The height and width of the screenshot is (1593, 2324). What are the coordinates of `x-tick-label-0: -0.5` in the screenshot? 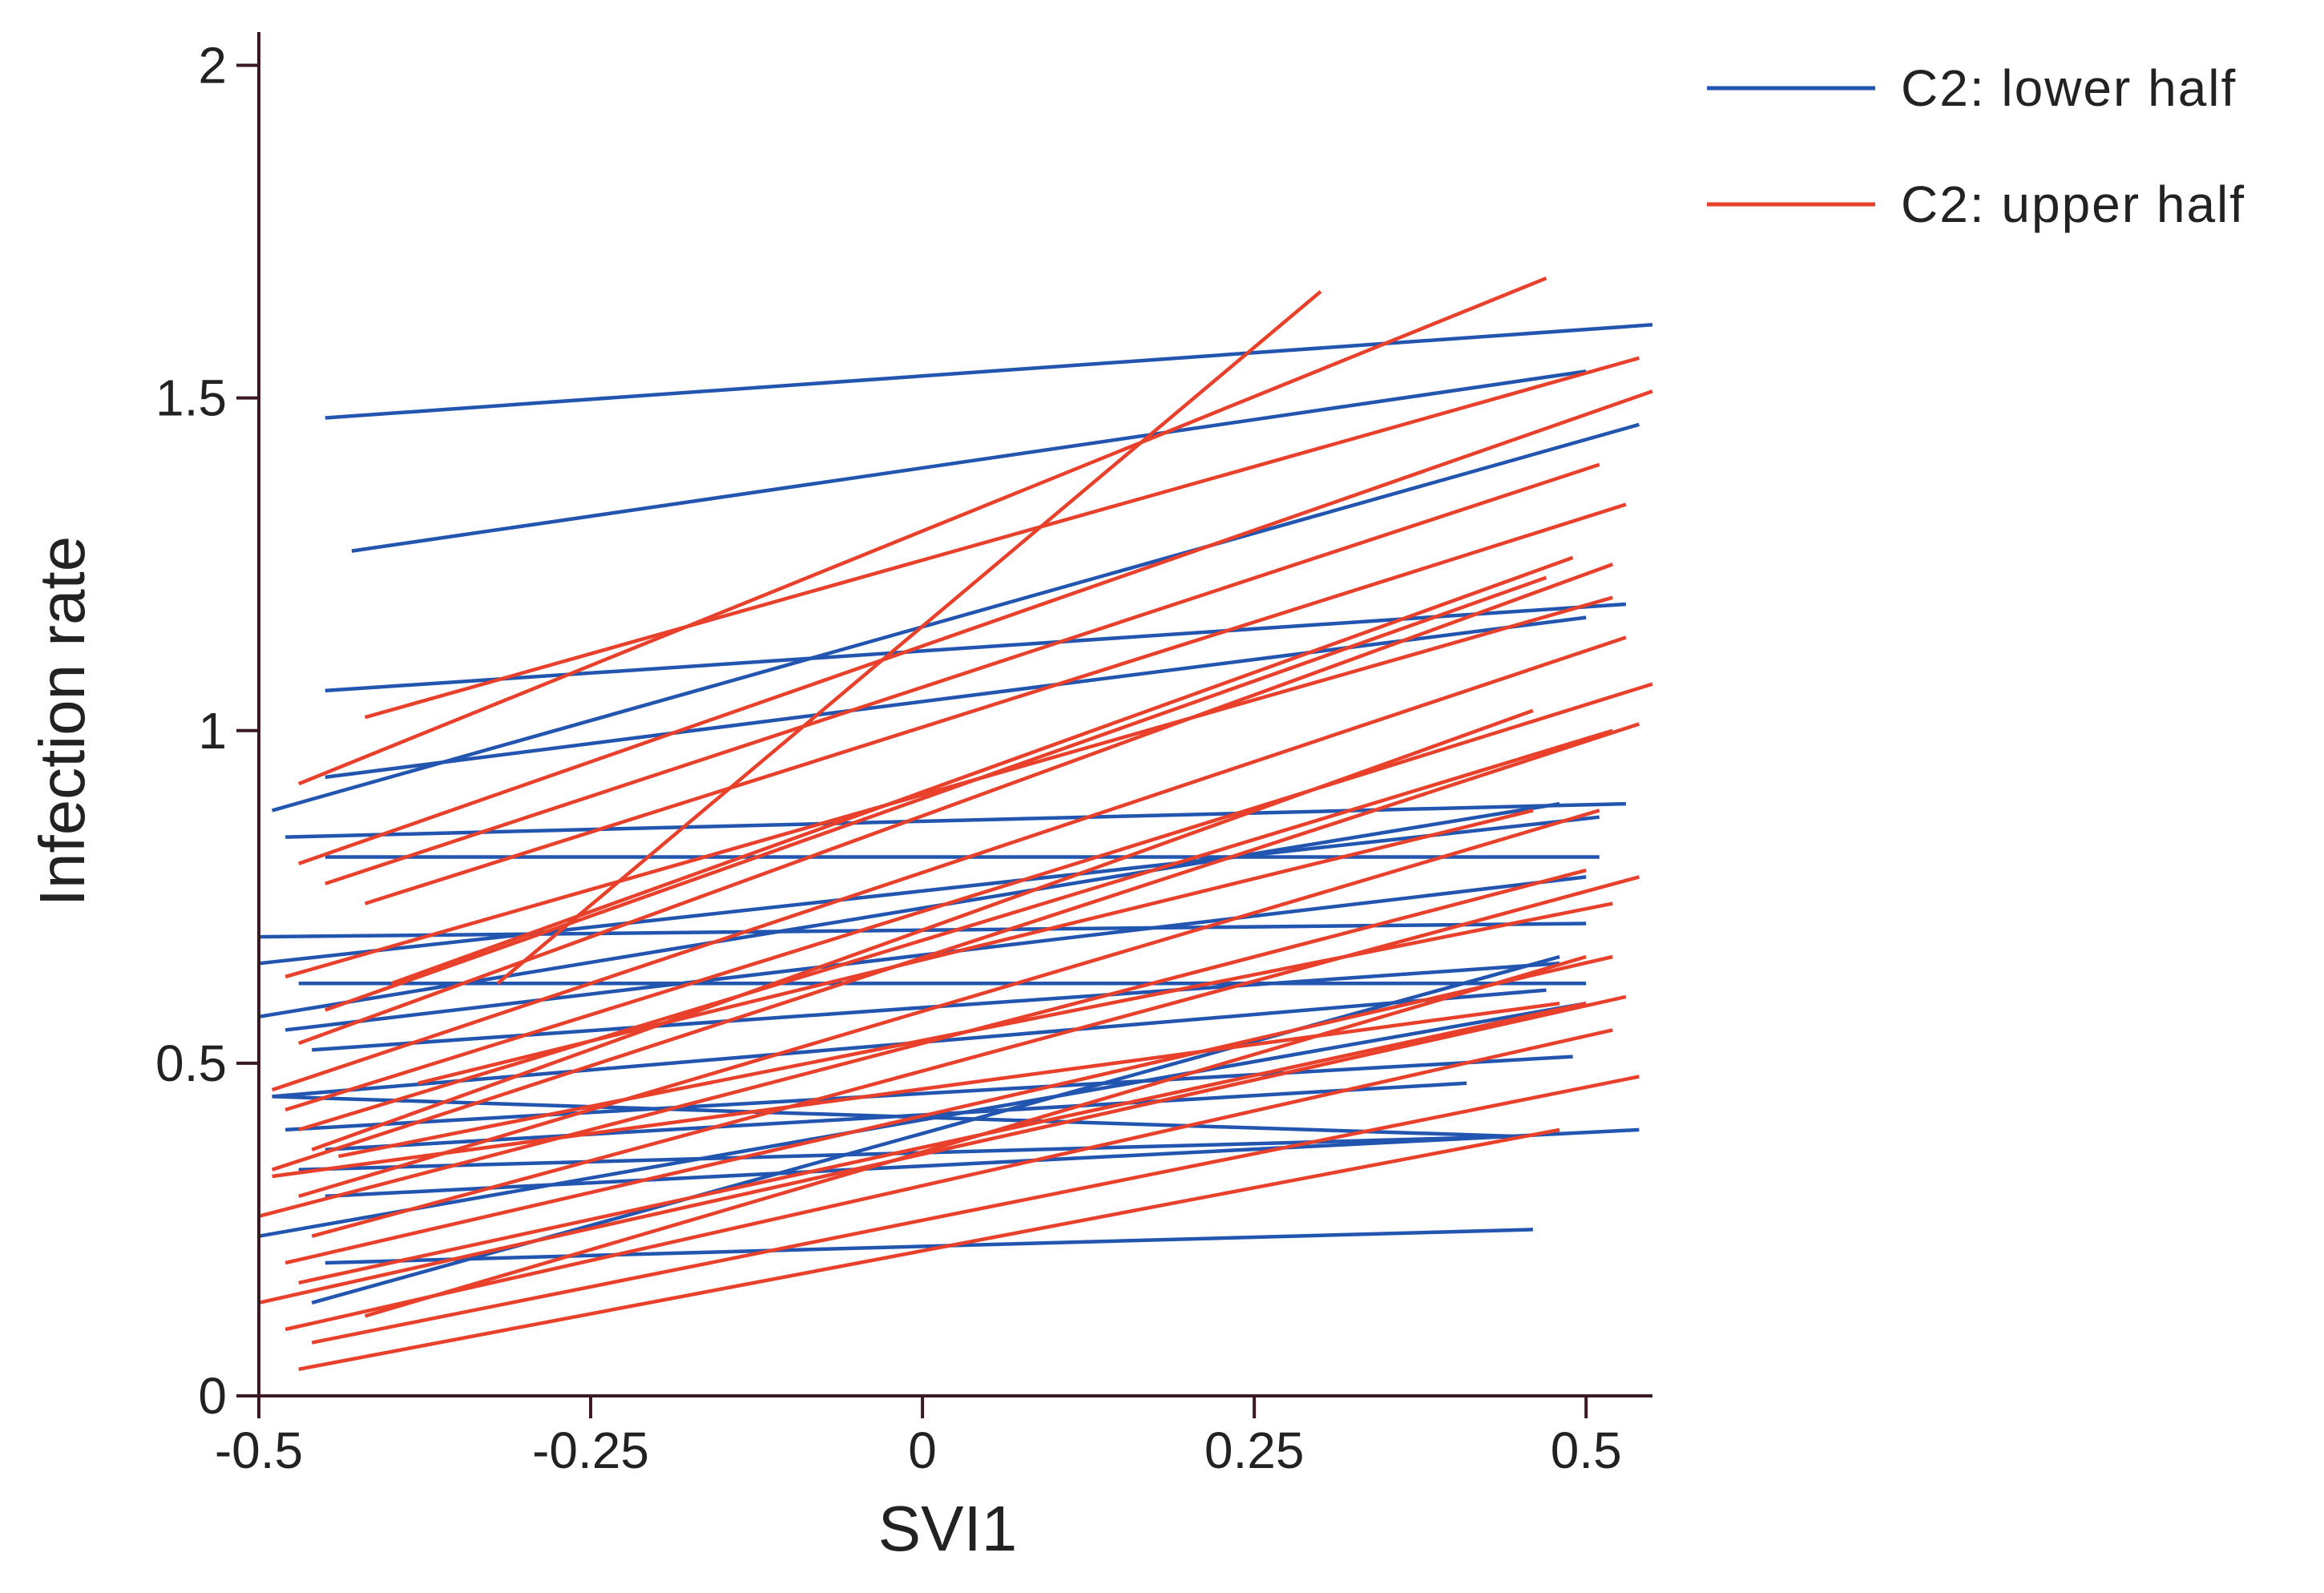 It's located at (259, 1450).